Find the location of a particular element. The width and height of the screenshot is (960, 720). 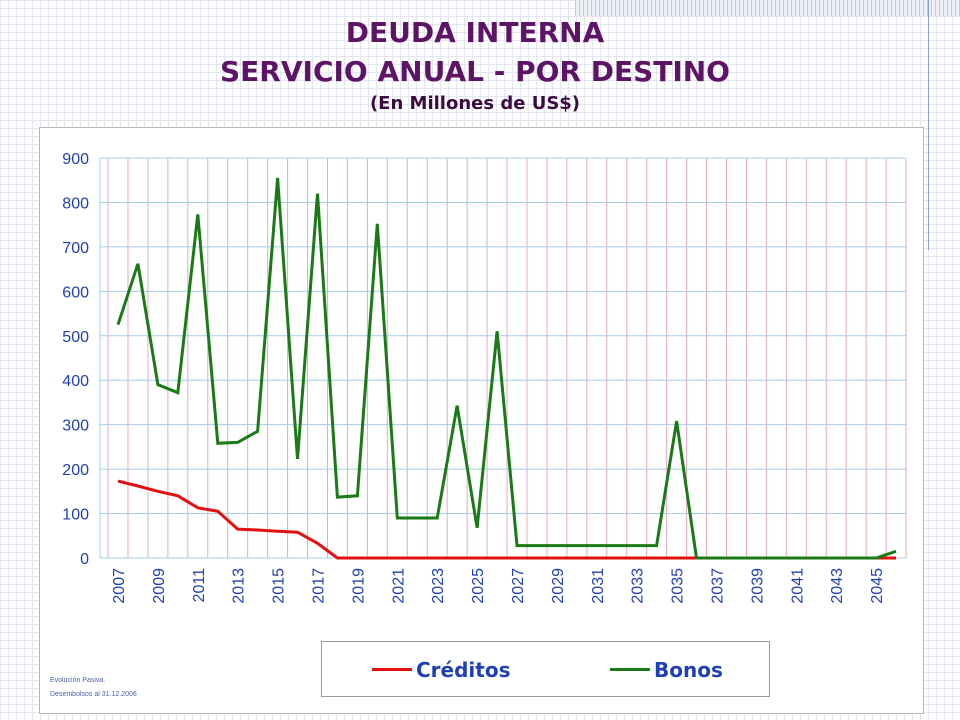

chart-title-line1: DEUDA INTERNA is located at coordinates (475, 32).